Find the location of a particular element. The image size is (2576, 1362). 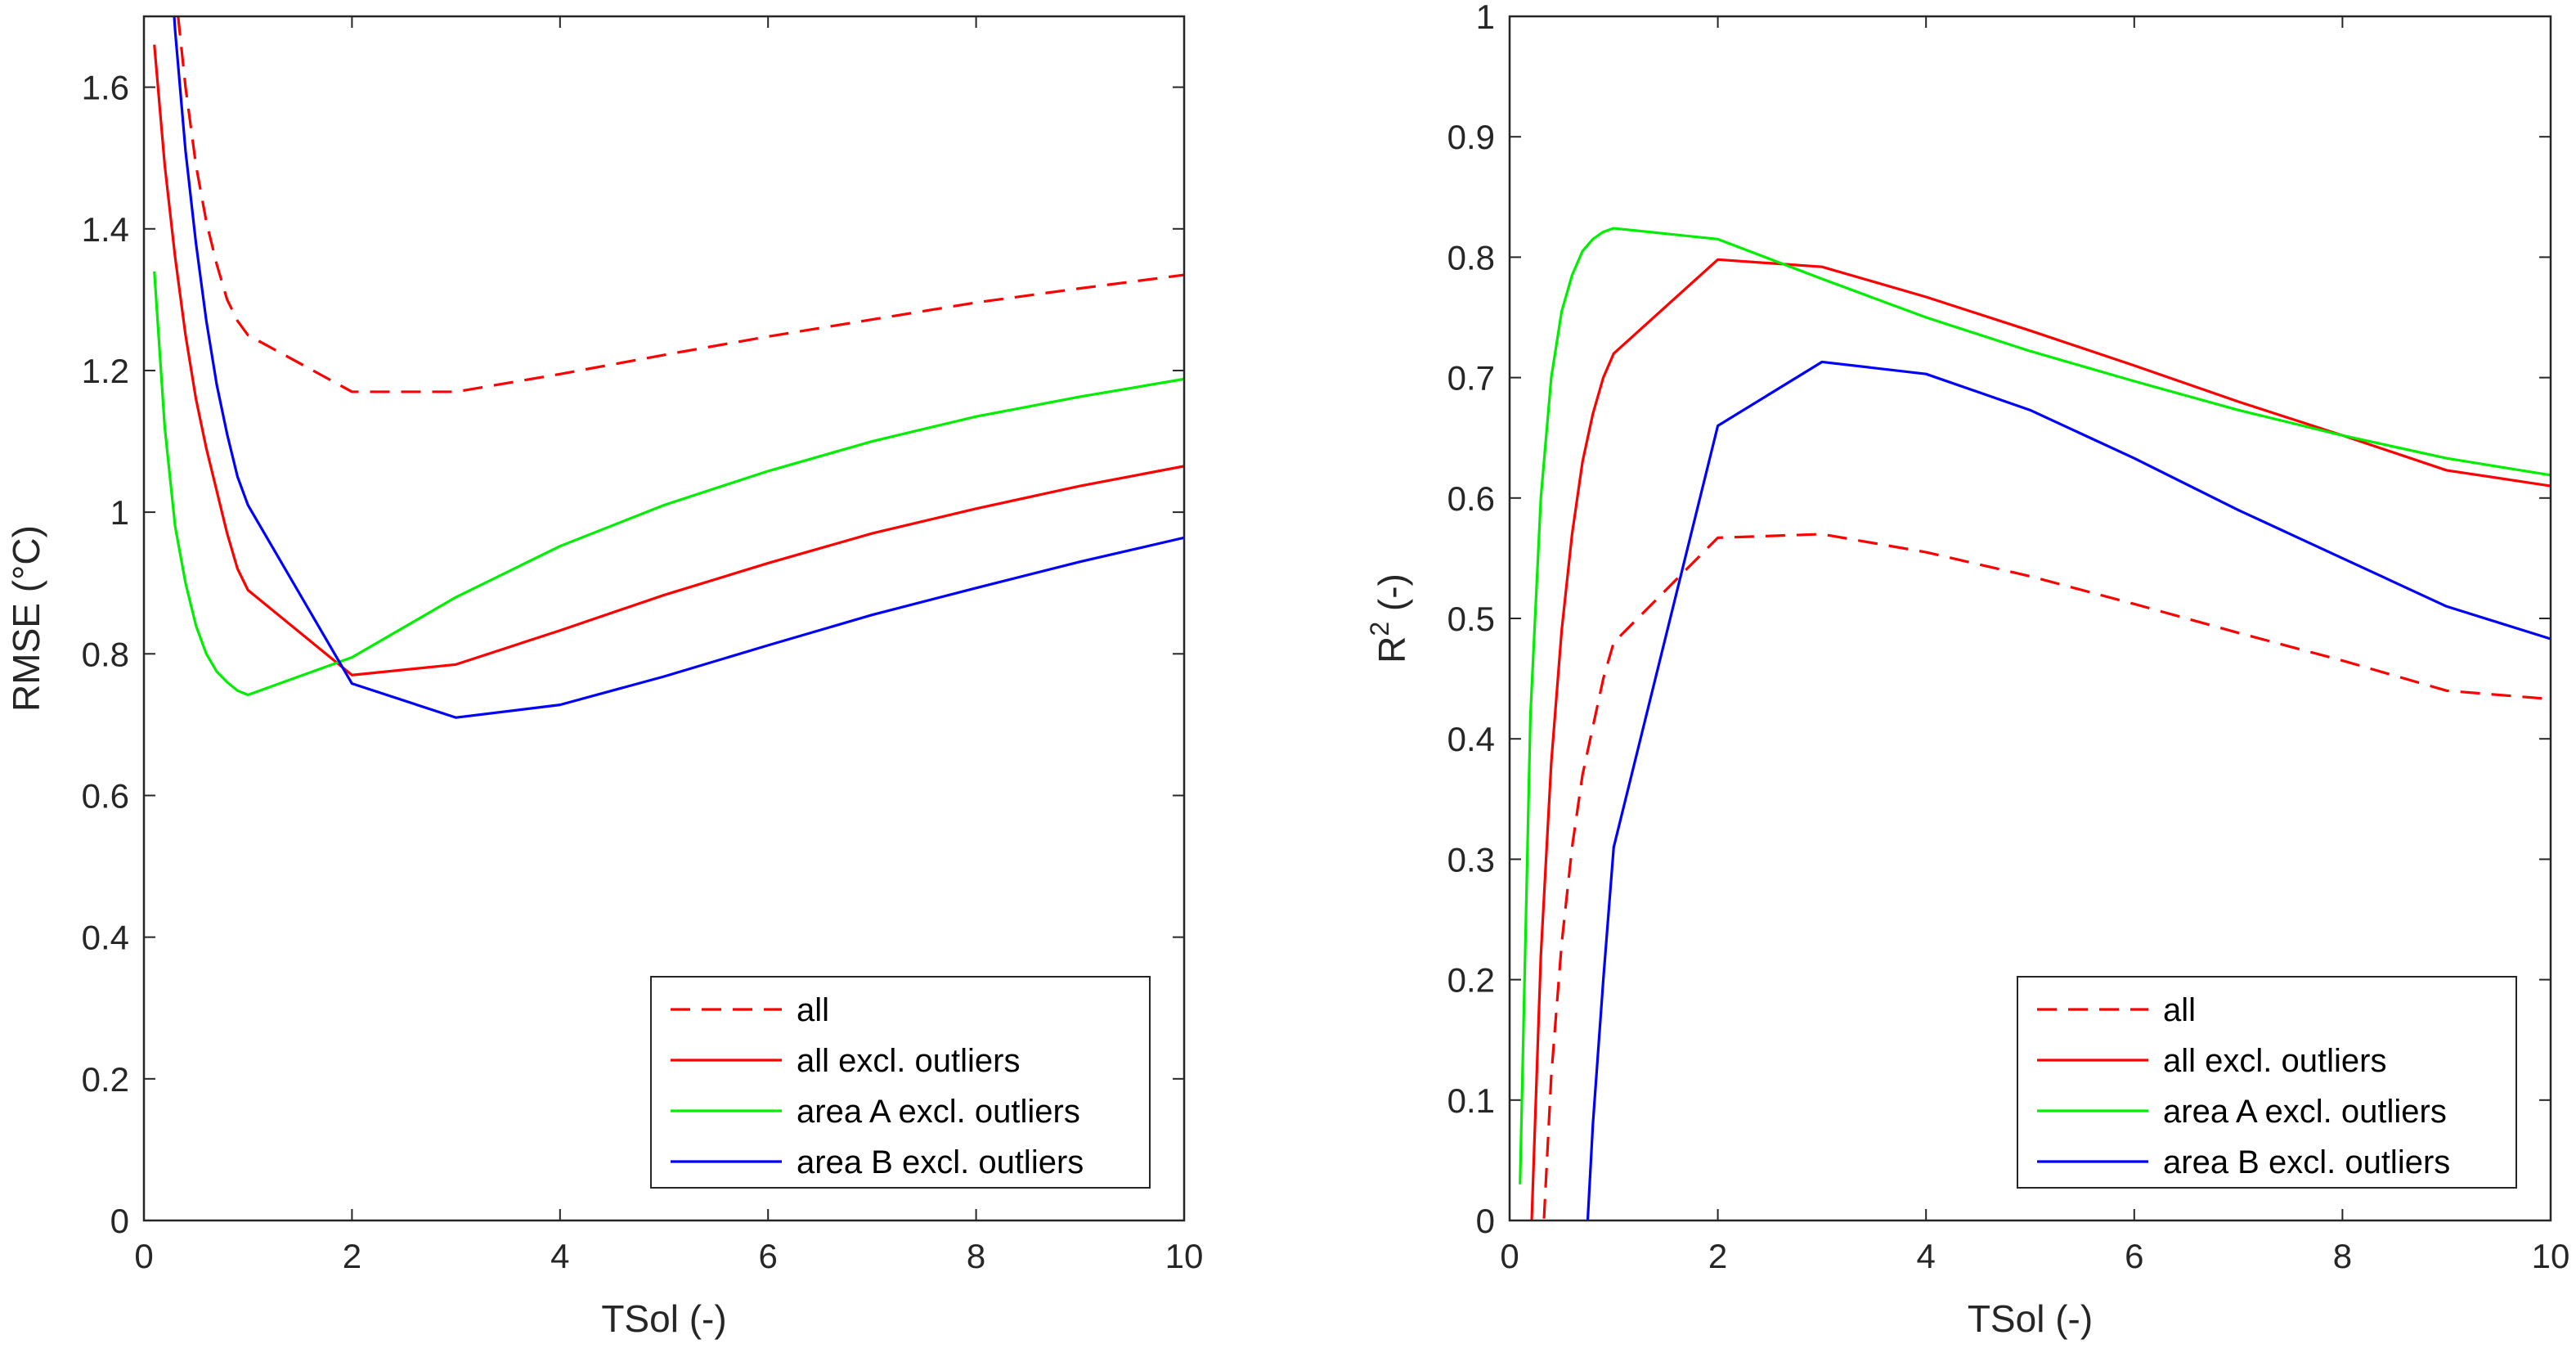

rmse-y-tick-label: 0.8 is located at coordinates (105, 654).